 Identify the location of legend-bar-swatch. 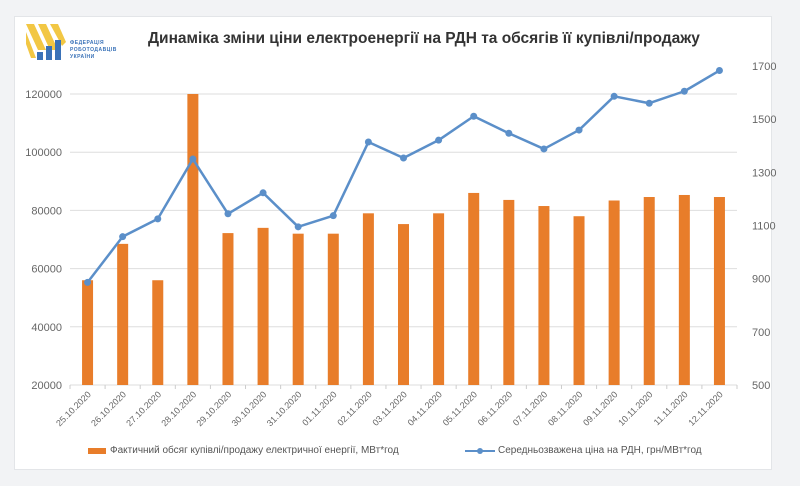
(97, 450).